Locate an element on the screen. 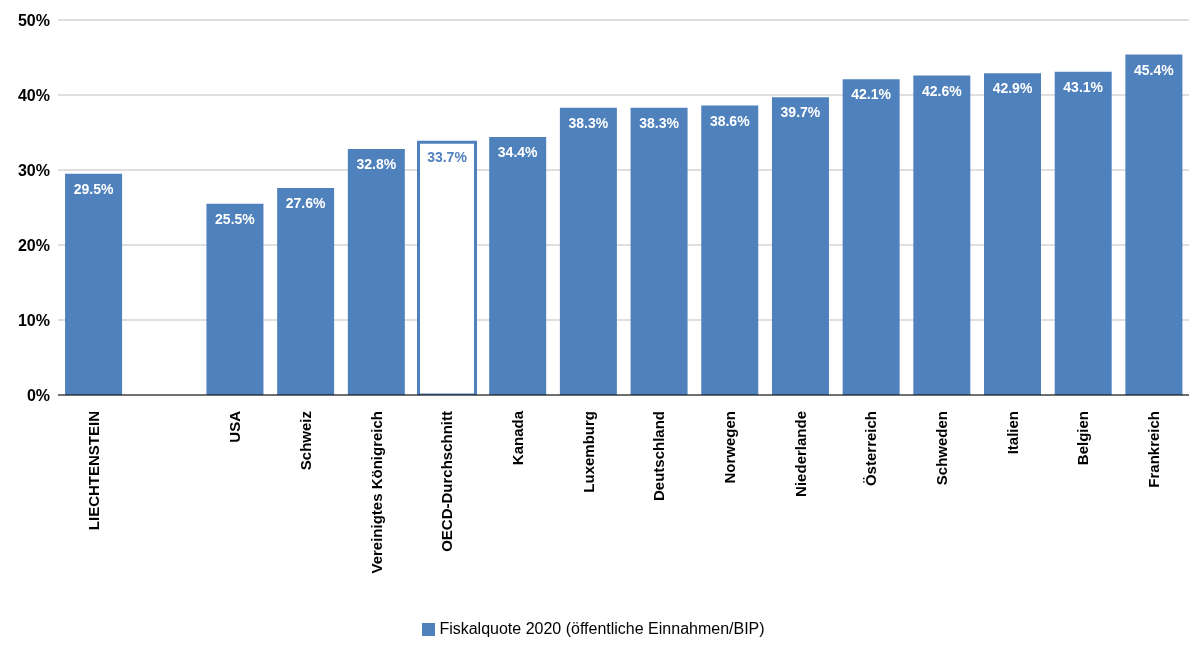  x-tick-label: OECD-Durchschnitt is located at coordinates (447, 481).